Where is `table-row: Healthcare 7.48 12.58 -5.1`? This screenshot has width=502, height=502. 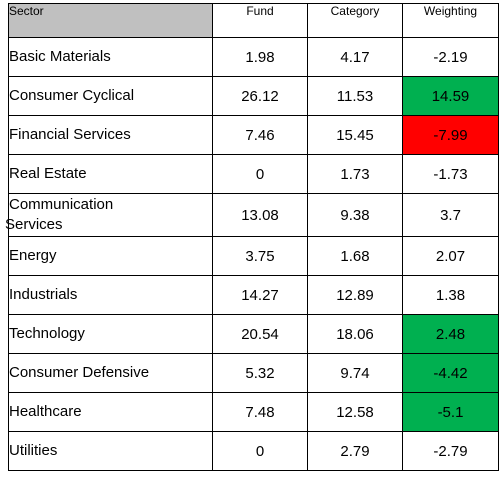
table-row: Healthcare 7.48 12.58 -5.1 is located at coordinates (253, 412).